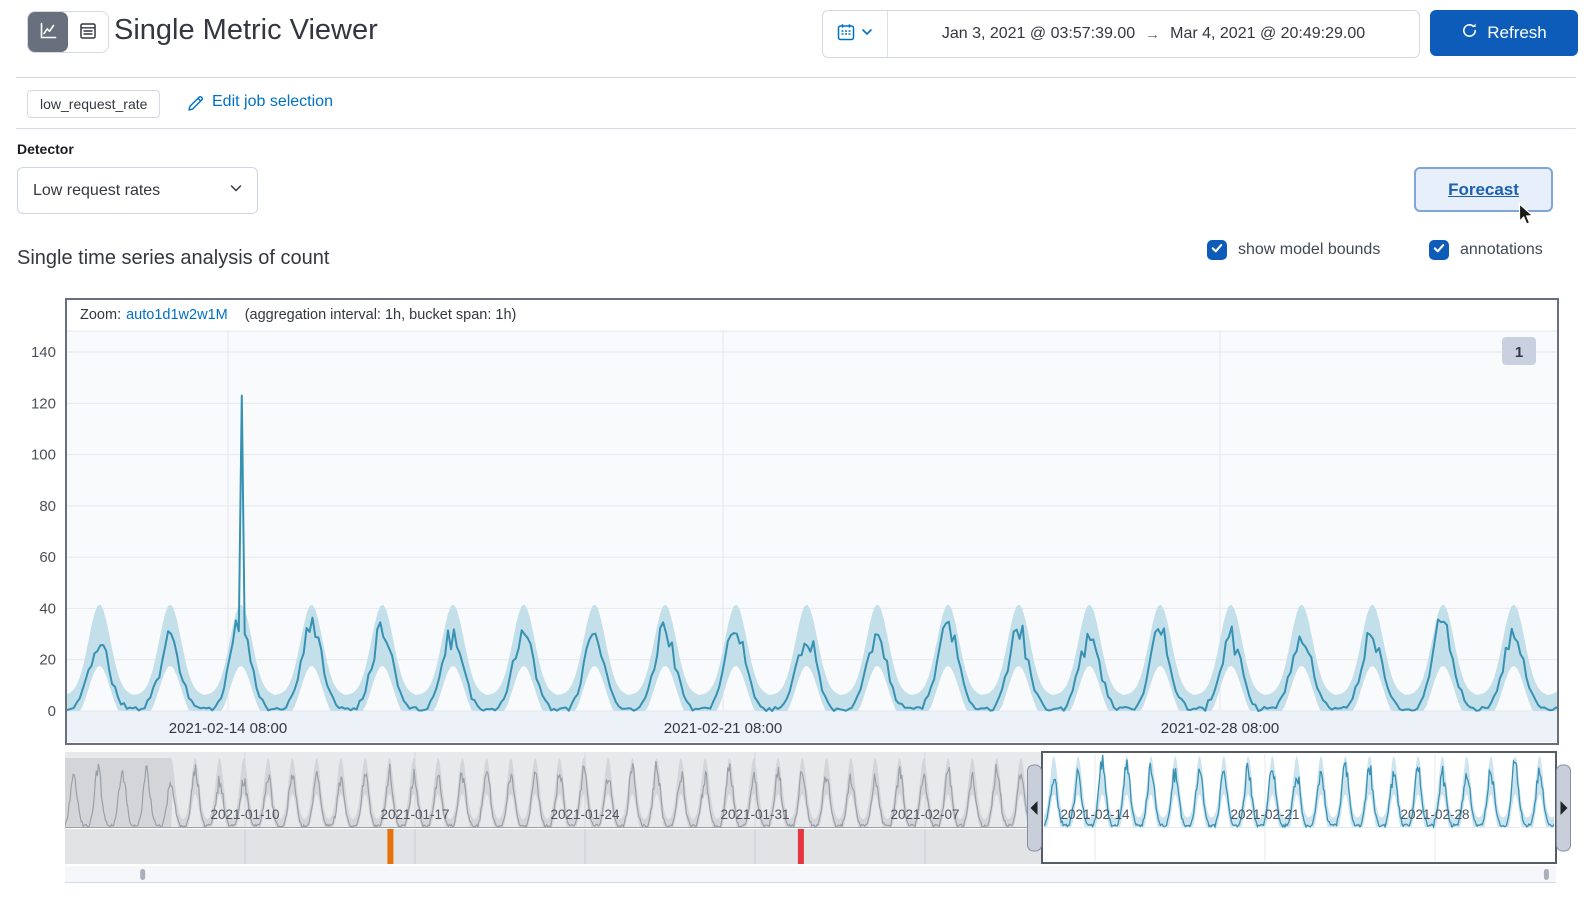  I want to click on zoom-option-1M: 1M, so click(217, 315).